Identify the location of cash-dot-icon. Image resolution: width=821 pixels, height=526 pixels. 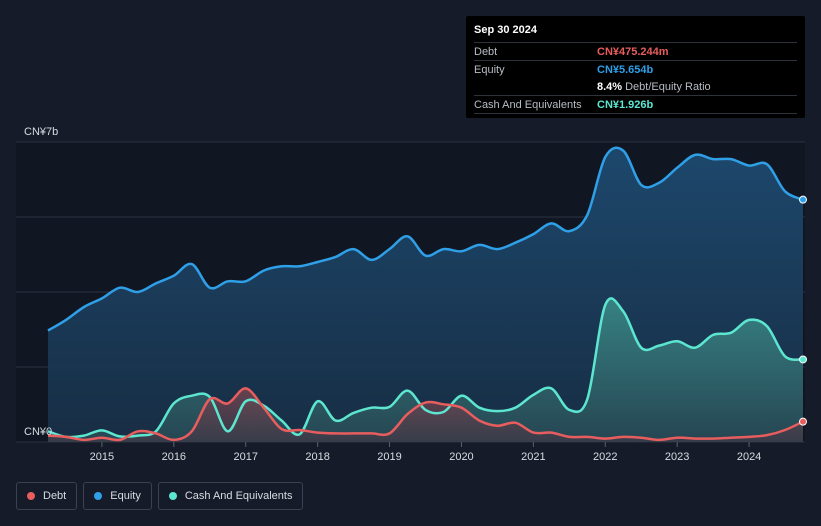
(172, 496).